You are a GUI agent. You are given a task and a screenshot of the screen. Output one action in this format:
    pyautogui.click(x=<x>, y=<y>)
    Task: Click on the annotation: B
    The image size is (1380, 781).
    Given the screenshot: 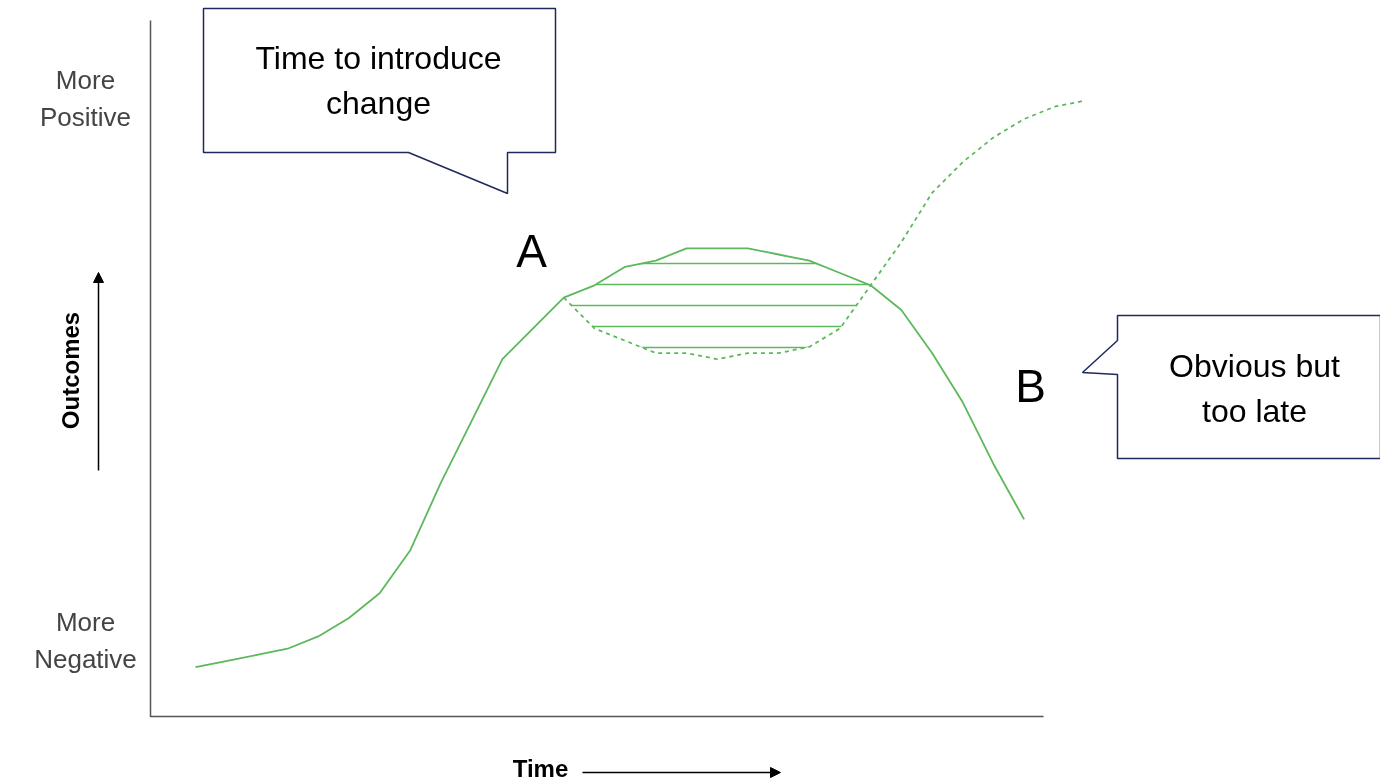 What is the action you would take?
    pyautogui.click(x=1030, y=385)
    